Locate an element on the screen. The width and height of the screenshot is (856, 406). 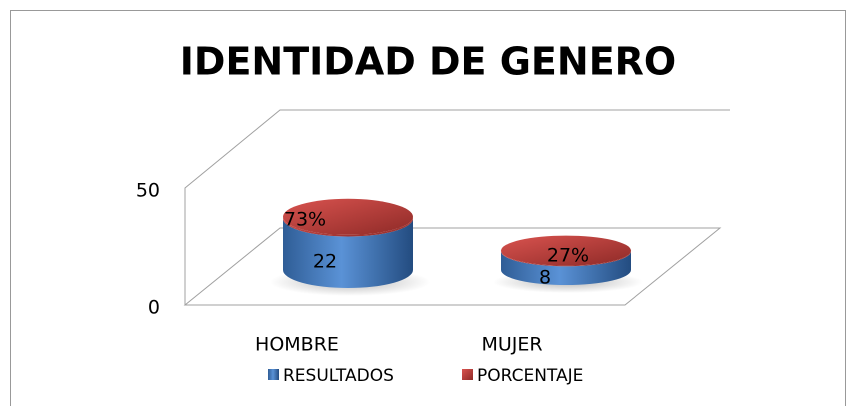
y-tick-label: 0 is located at coordinates (154, 308).